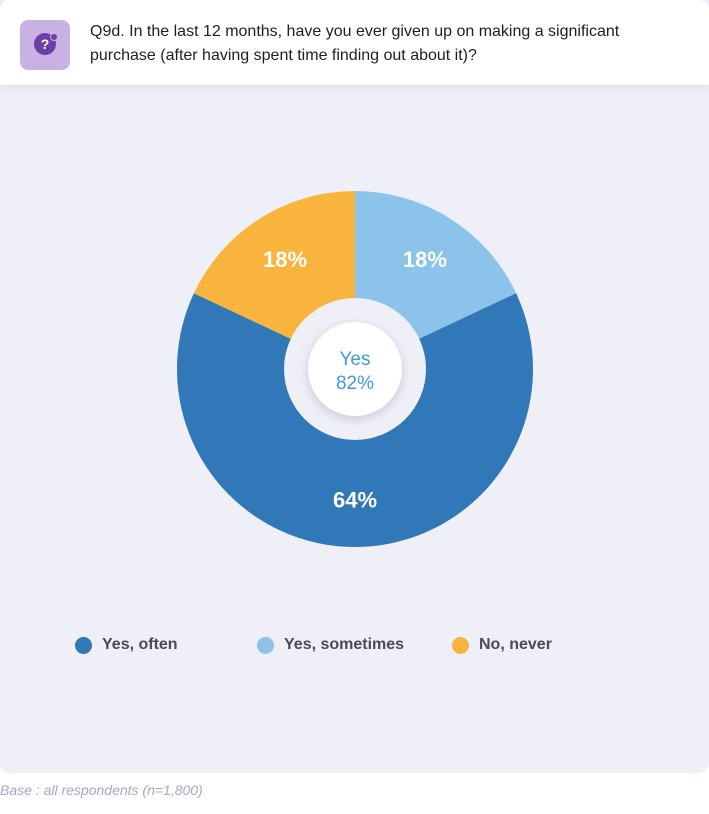 The image size is (709, 814). I want to click on legend-swatch-no-never, so click(460, 645).